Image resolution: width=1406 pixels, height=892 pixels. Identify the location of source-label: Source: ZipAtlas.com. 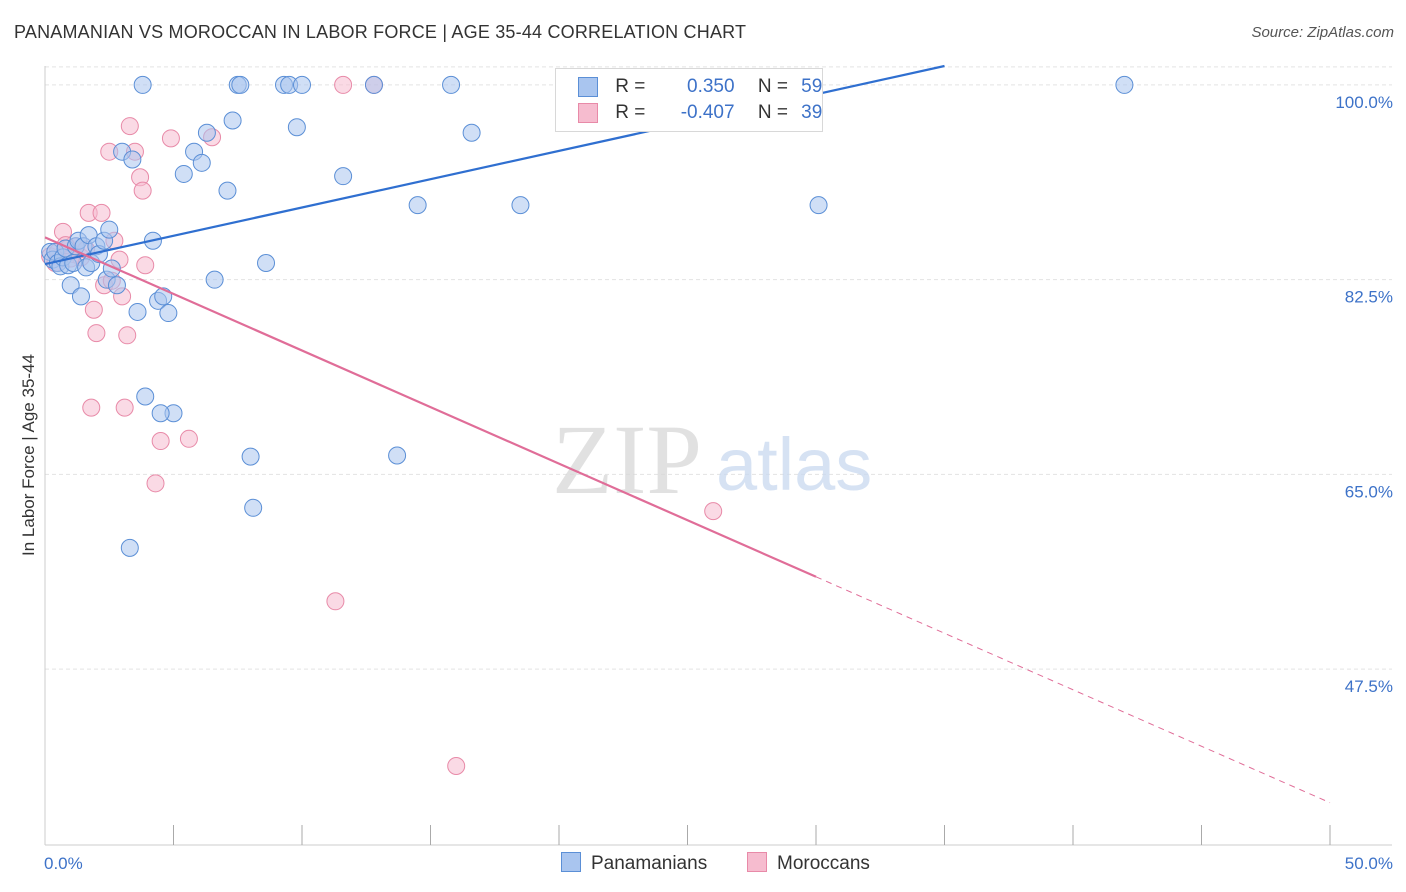
(1322, 32).